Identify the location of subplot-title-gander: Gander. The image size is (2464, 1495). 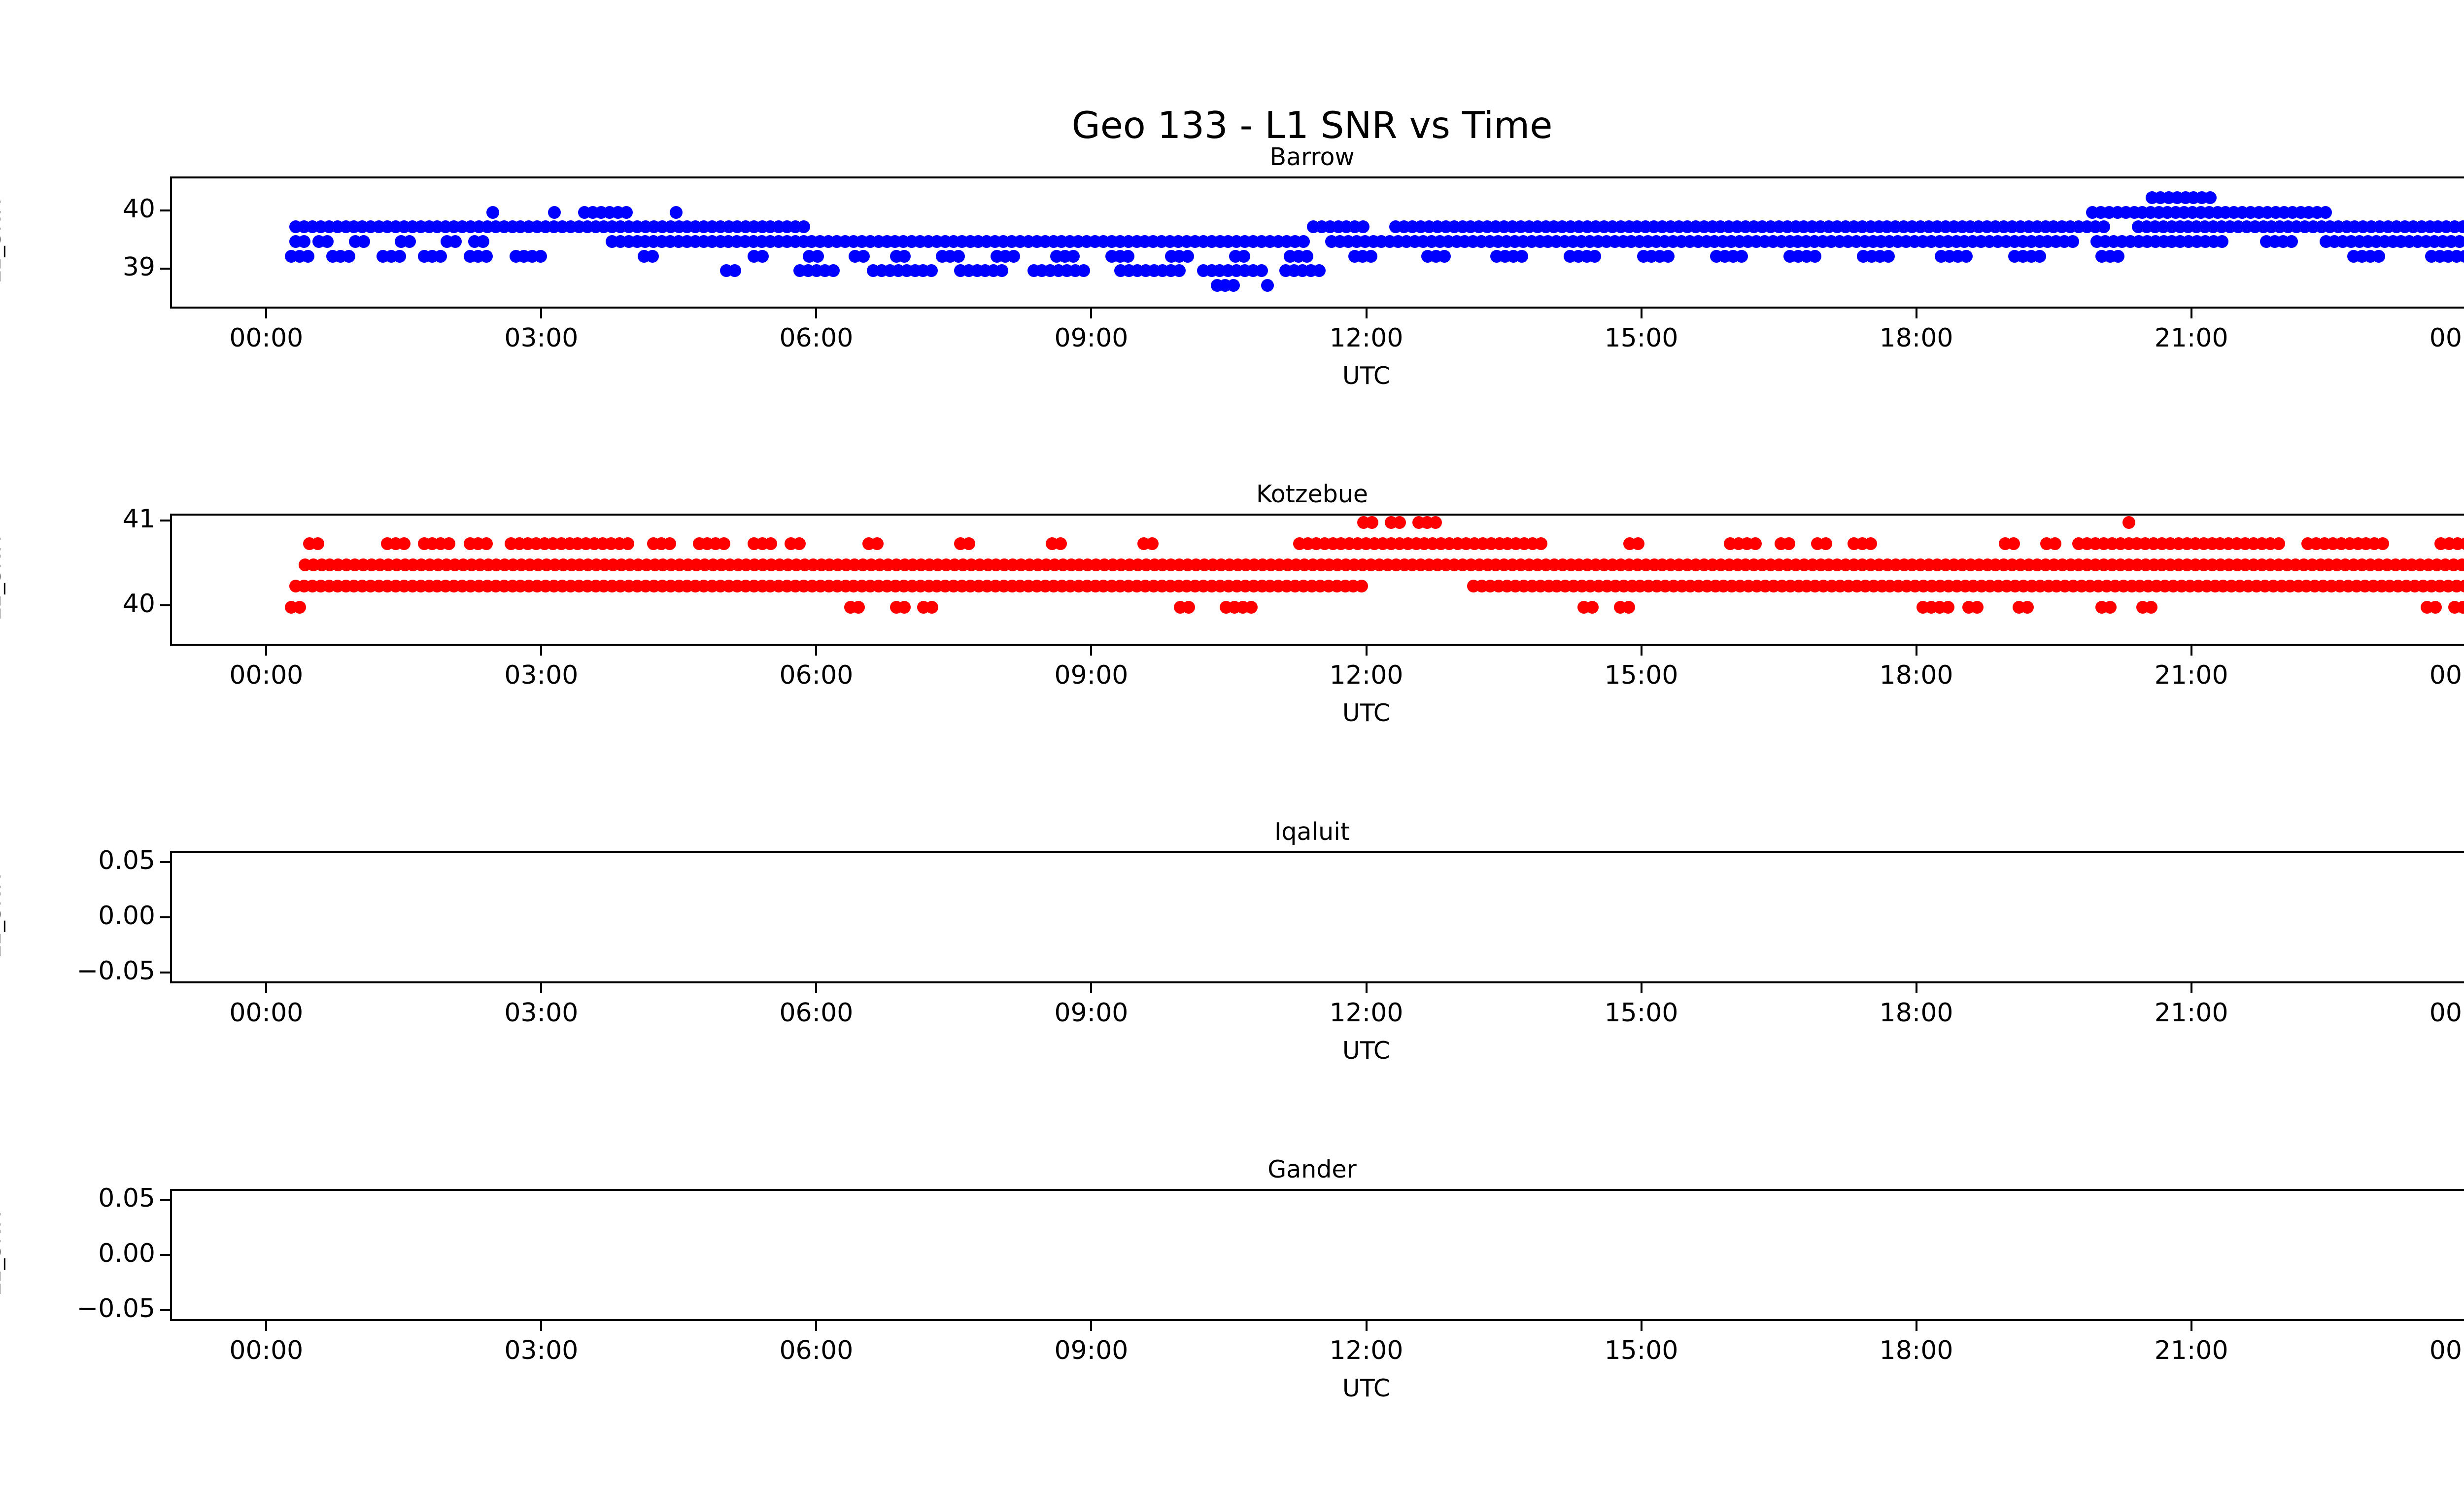
(1312, 1169).